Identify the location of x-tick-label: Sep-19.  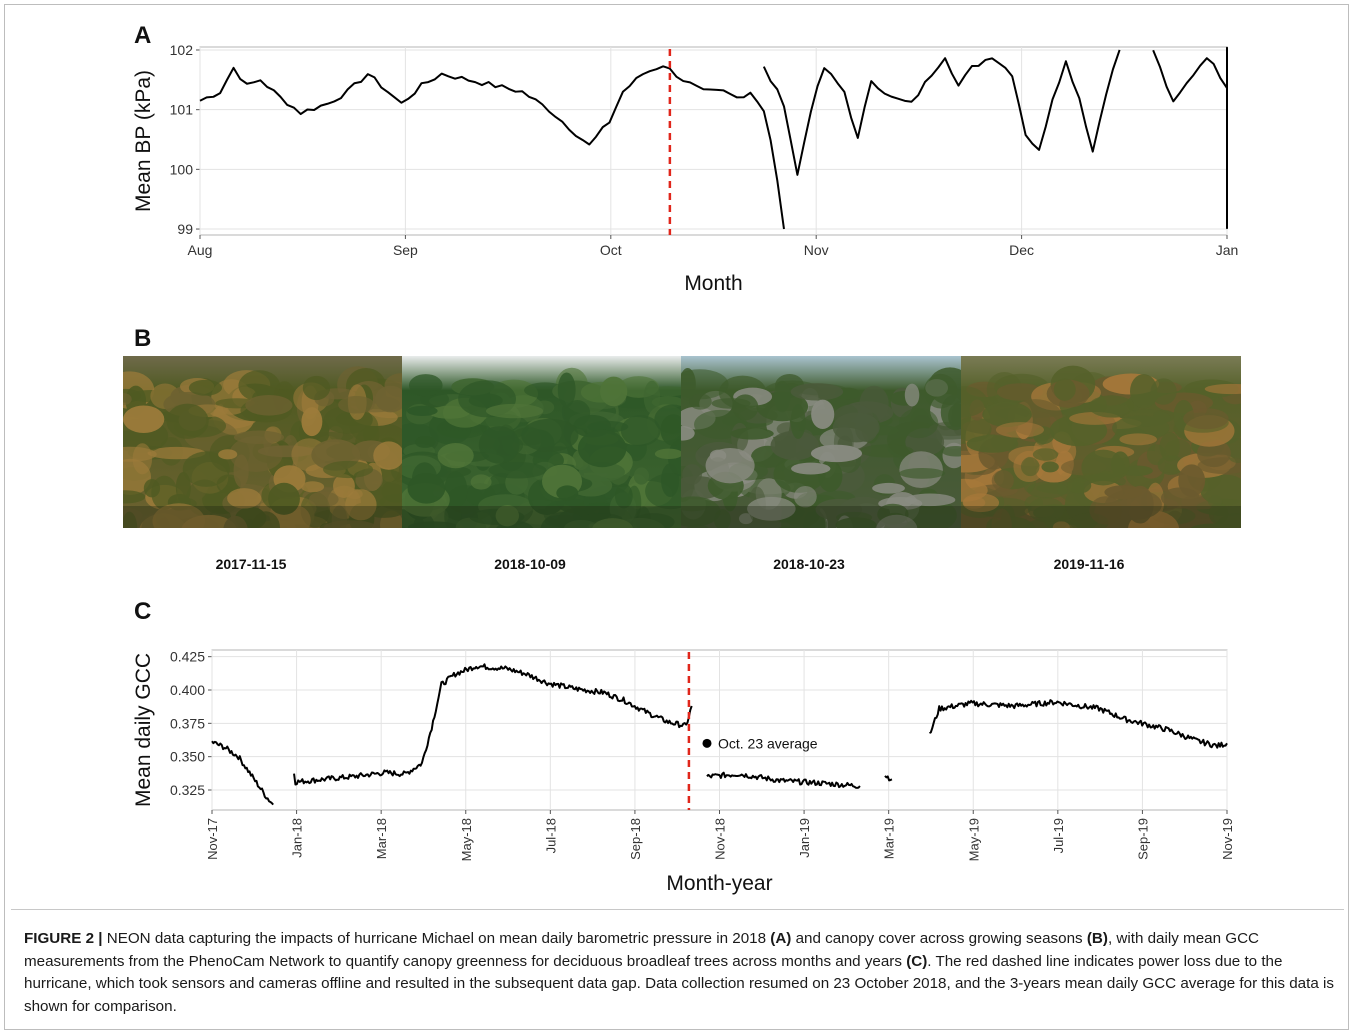
(1142, 839).